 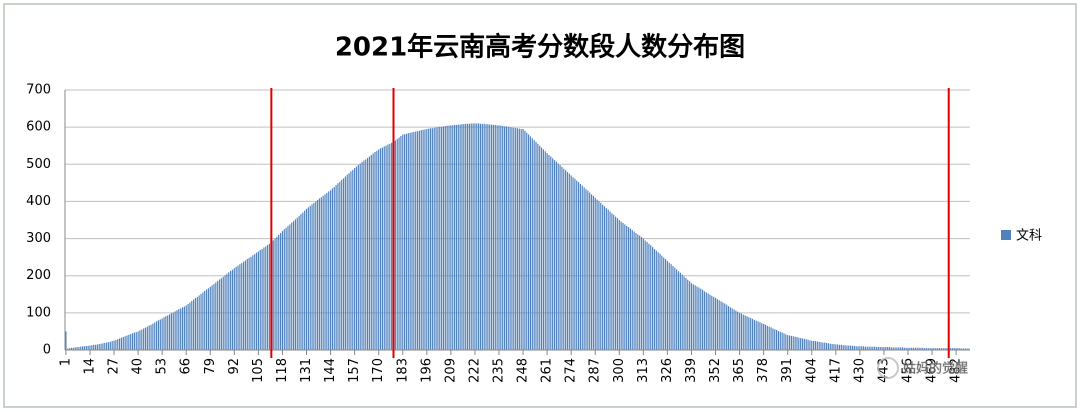 What do you see at coordinates (859, 370) in the screenshot?
I see `x-tick-label: 430` at bounding box center [859, 370].